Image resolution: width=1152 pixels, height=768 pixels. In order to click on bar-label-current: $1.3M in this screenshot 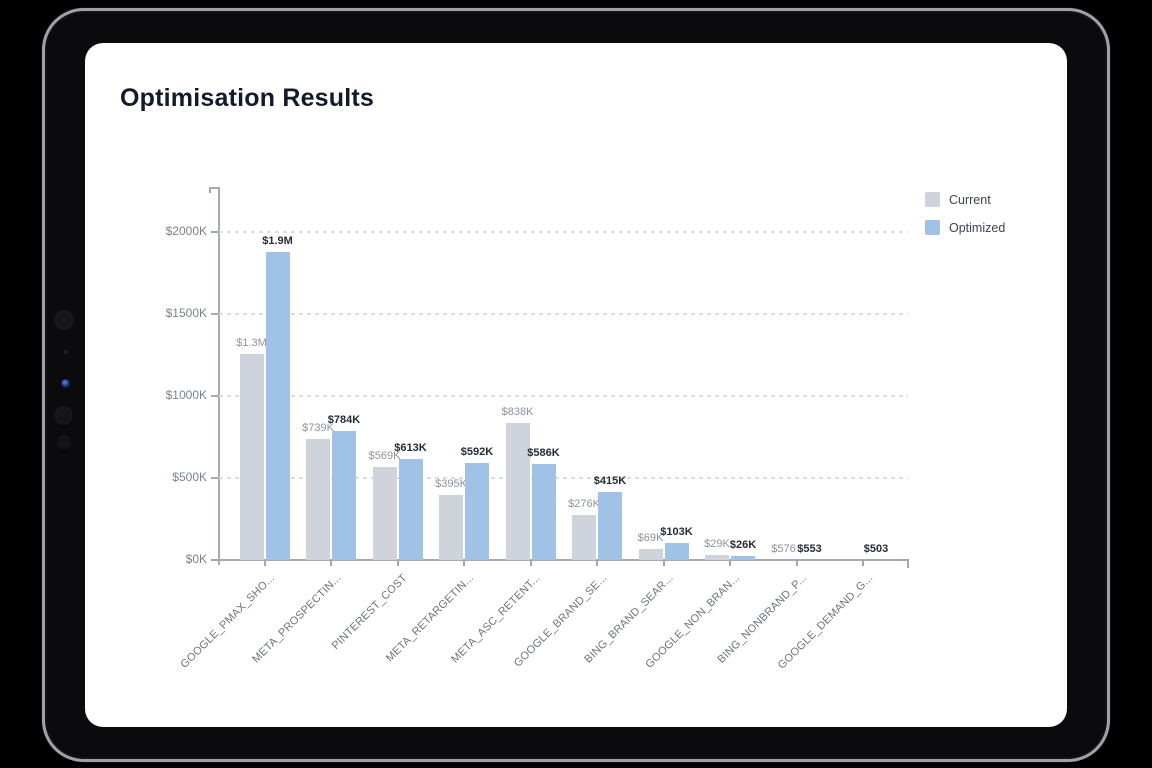, I will do `click(251, 343)`.